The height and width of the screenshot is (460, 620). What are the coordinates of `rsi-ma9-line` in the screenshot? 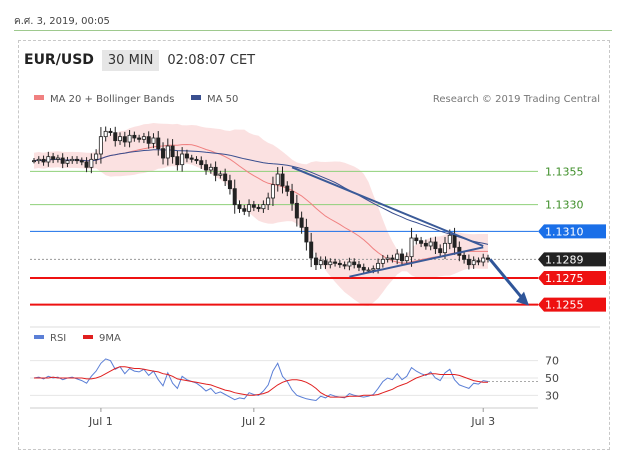 It's located at (261, 382).